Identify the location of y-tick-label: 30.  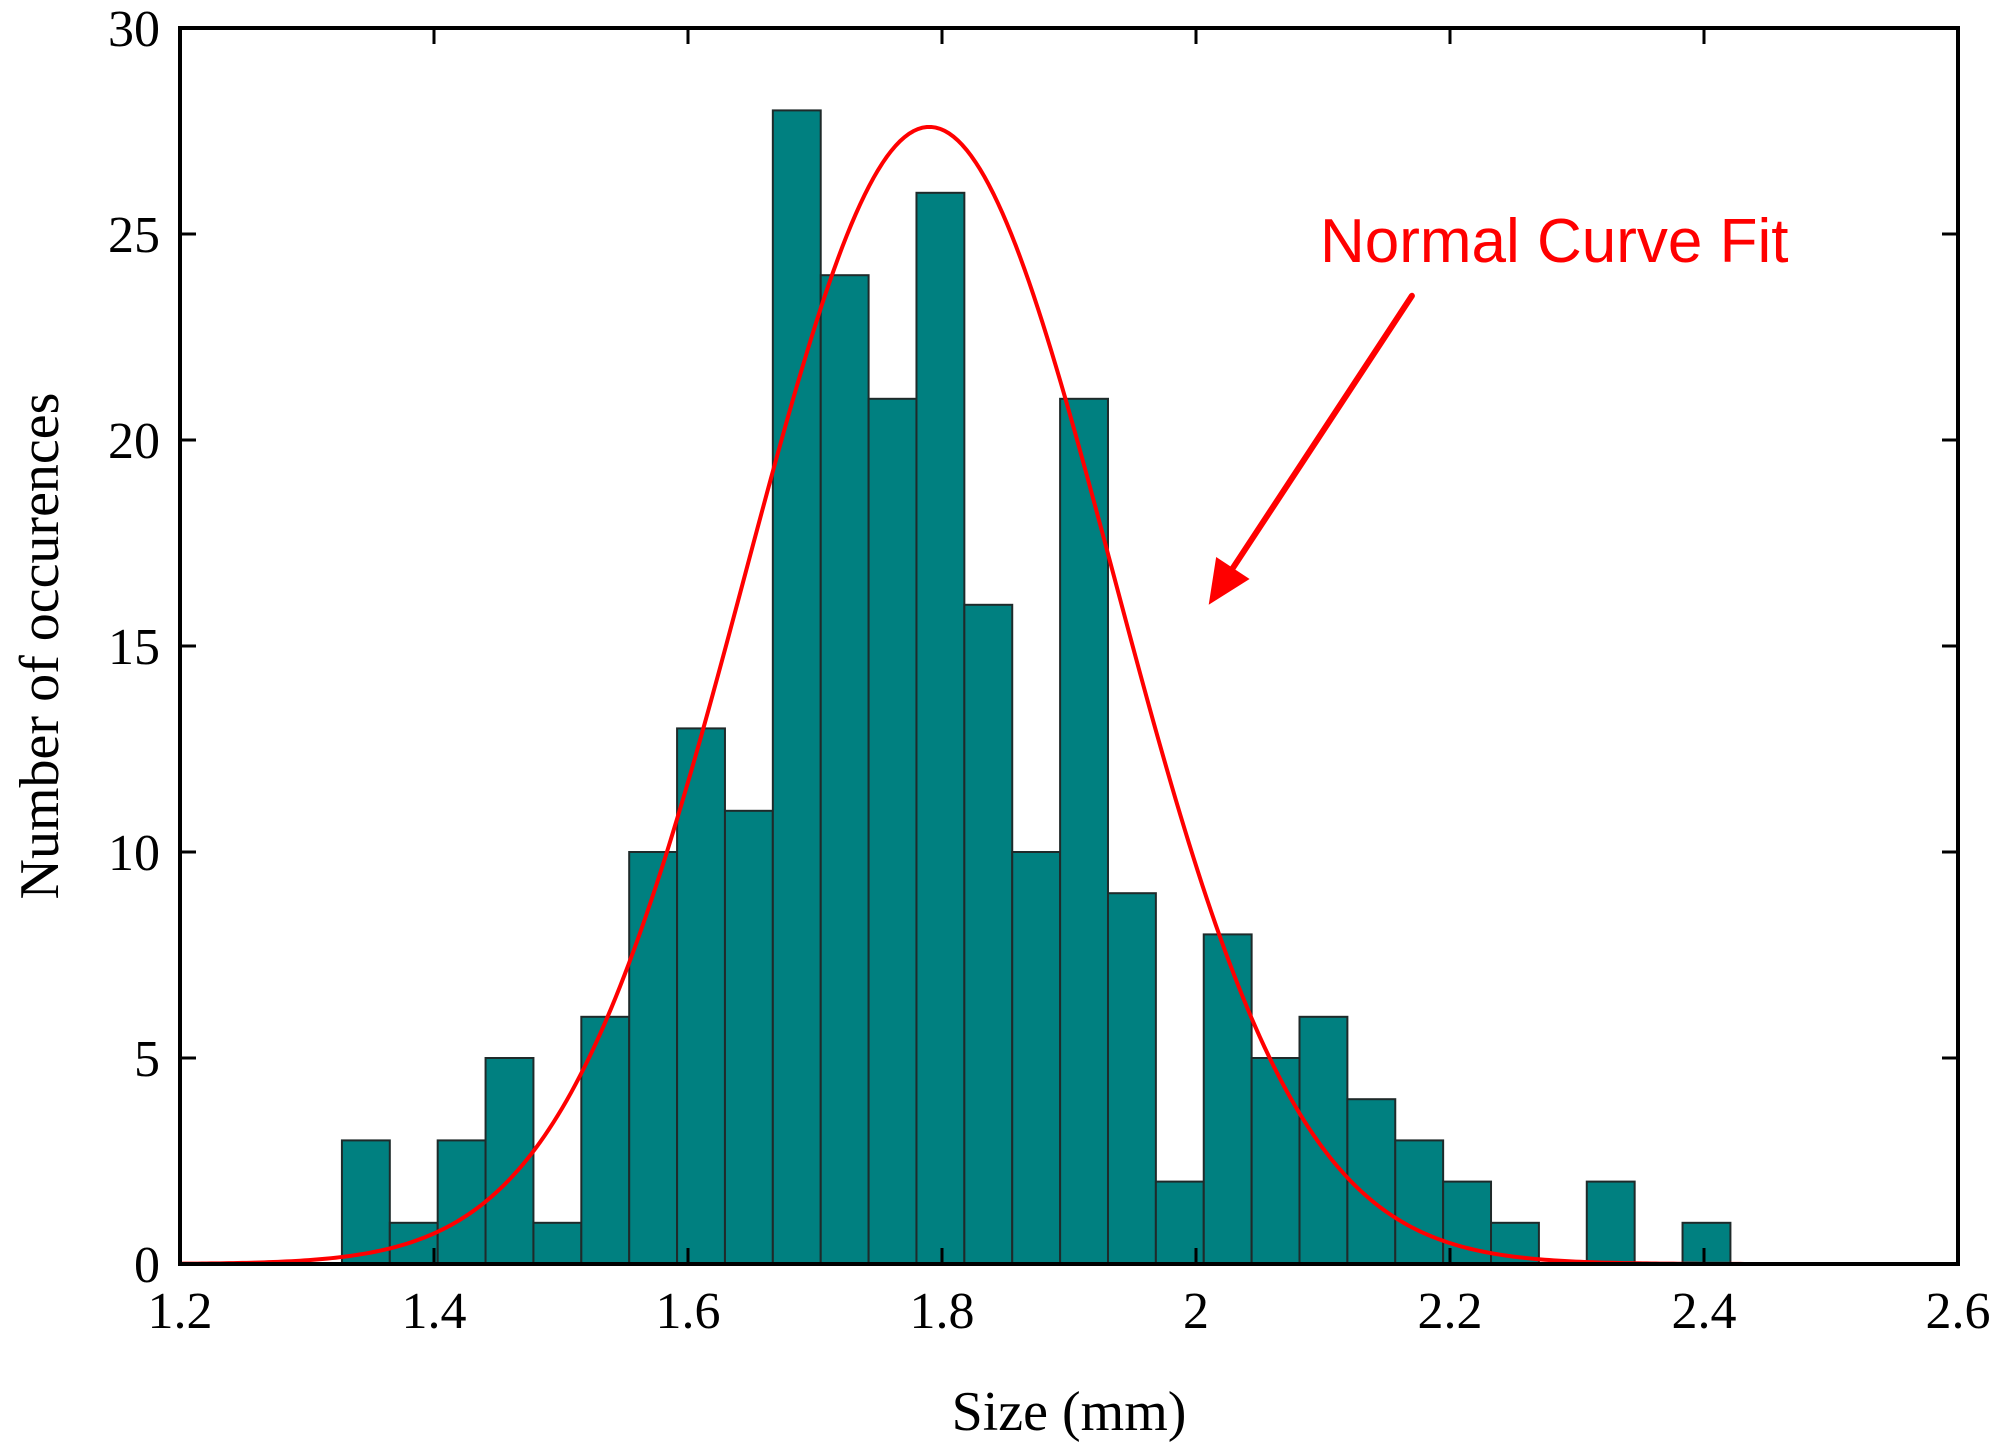
(134, 29).